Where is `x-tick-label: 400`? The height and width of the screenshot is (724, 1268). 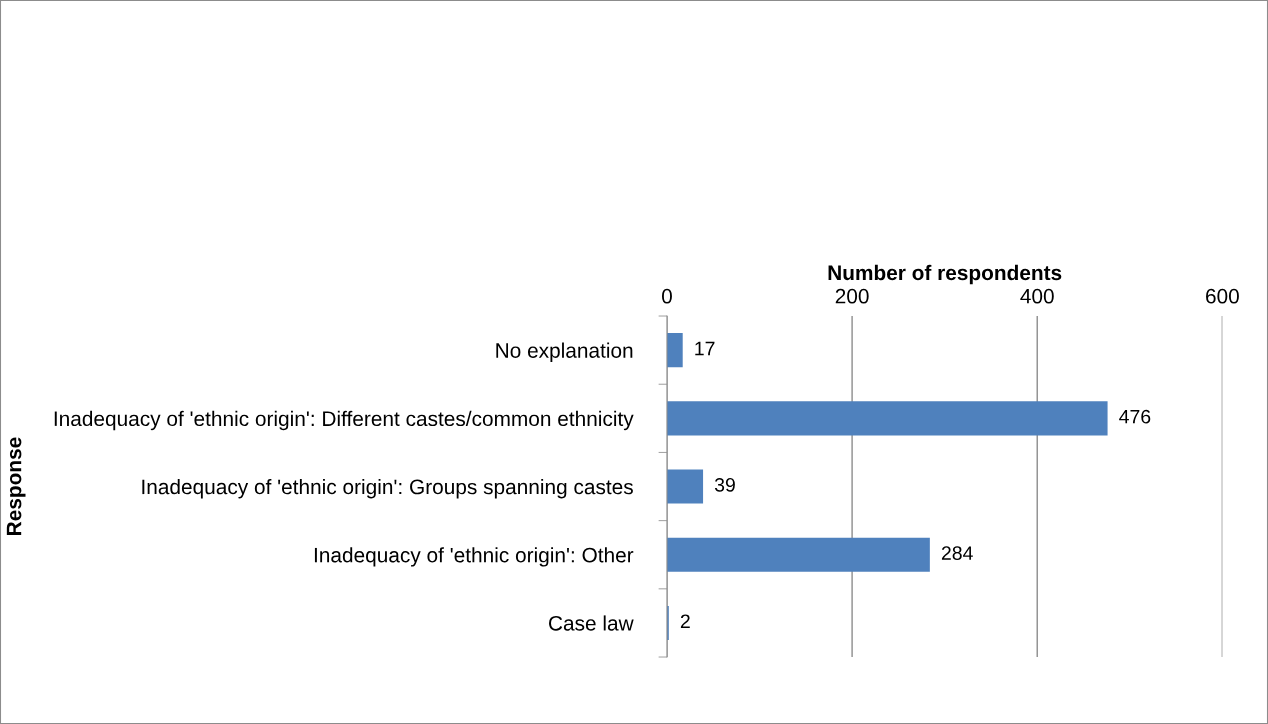 x-tick-label: 400 is located at coordinates (1037, 296).